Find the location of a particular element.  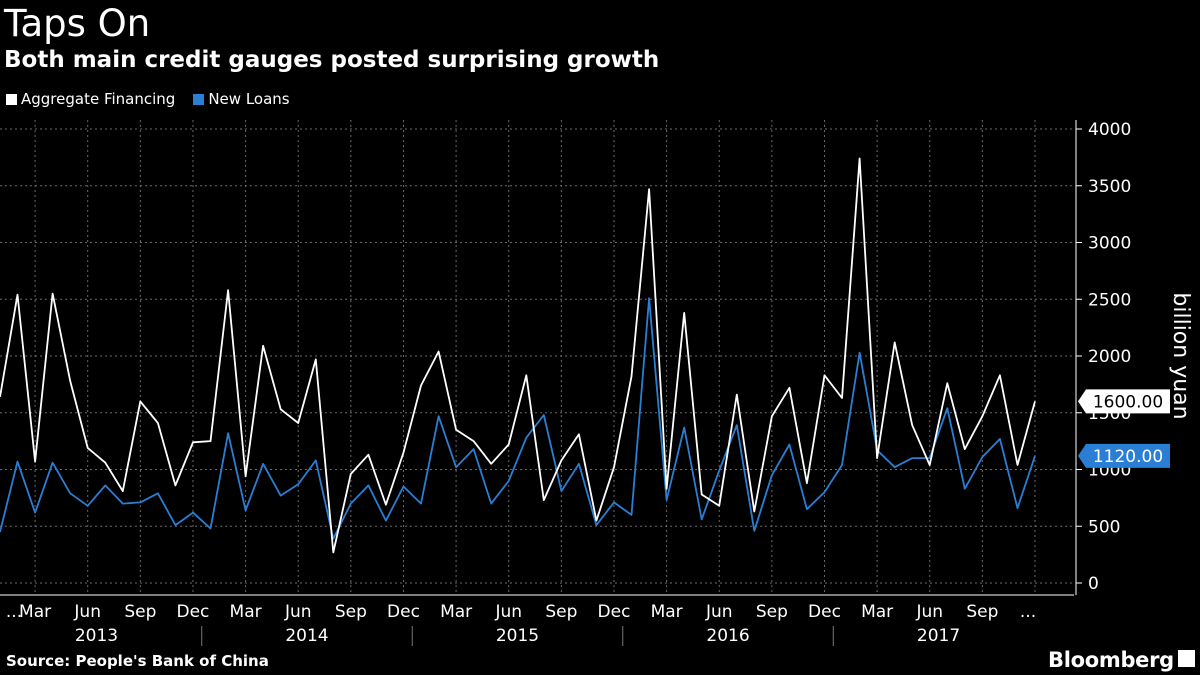

year-label: 2017 is located at coordinates (938, 636).